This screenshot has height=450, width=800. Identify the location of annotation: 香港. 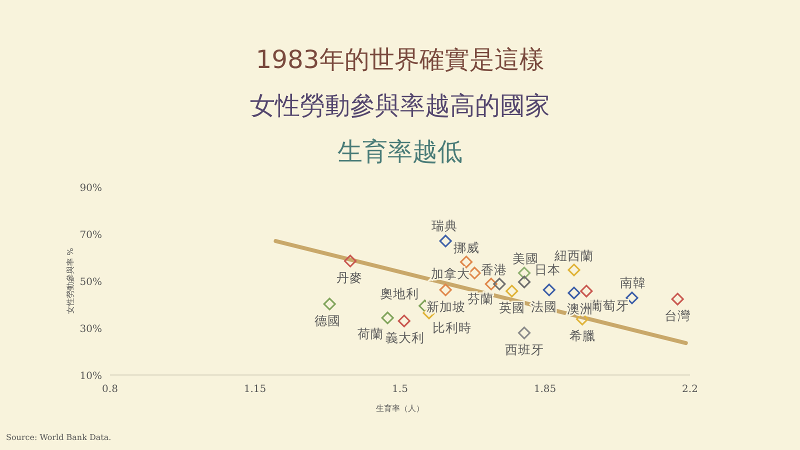
(494, 270).